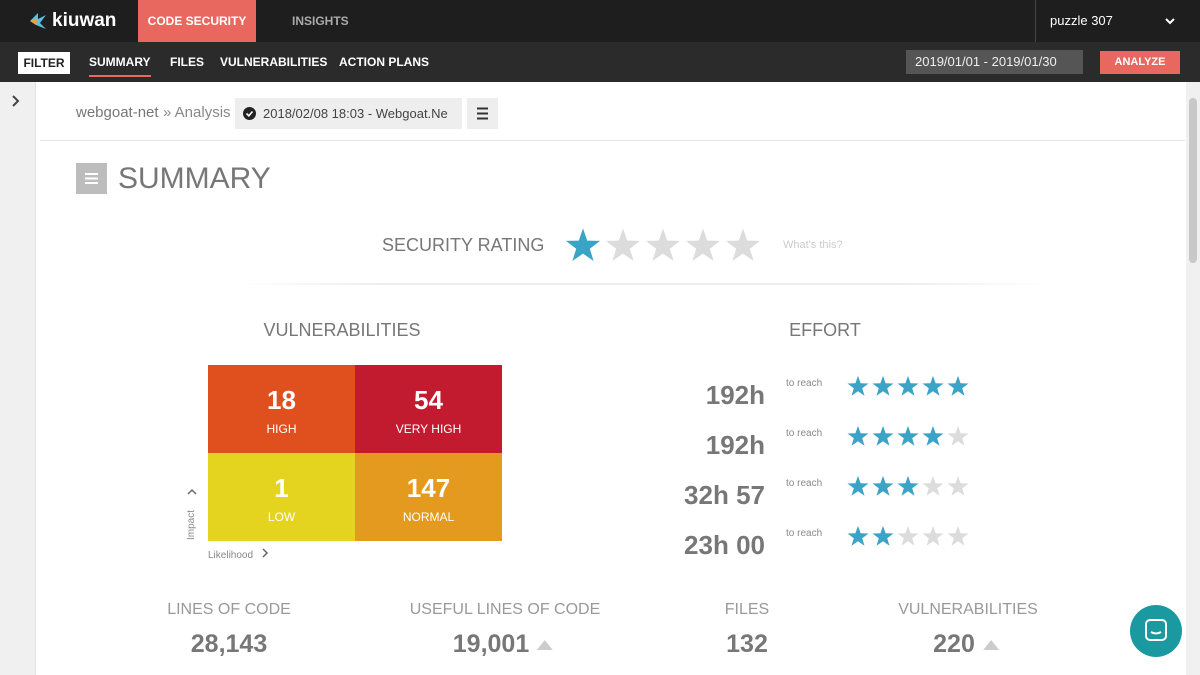 The height and width of the screenshot is (675, 1200). Describe the element at coordinates (600, 21) in the screenshot. I see `top-bar: kiuwan CODE SECURITY INSIGHTS puzzle 307` at that location.